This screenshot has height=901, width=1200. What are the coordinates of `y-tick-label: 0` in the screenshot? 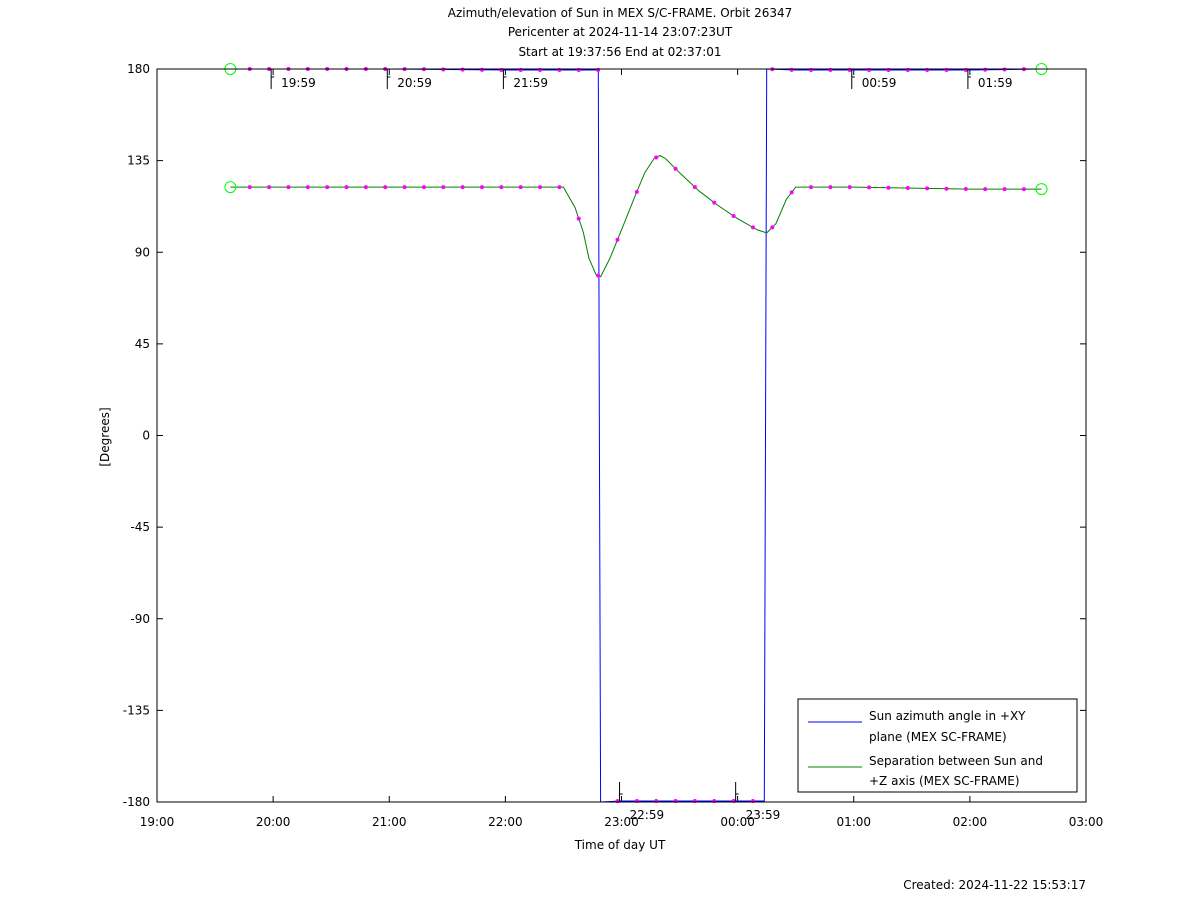 It's located at (146, 436).